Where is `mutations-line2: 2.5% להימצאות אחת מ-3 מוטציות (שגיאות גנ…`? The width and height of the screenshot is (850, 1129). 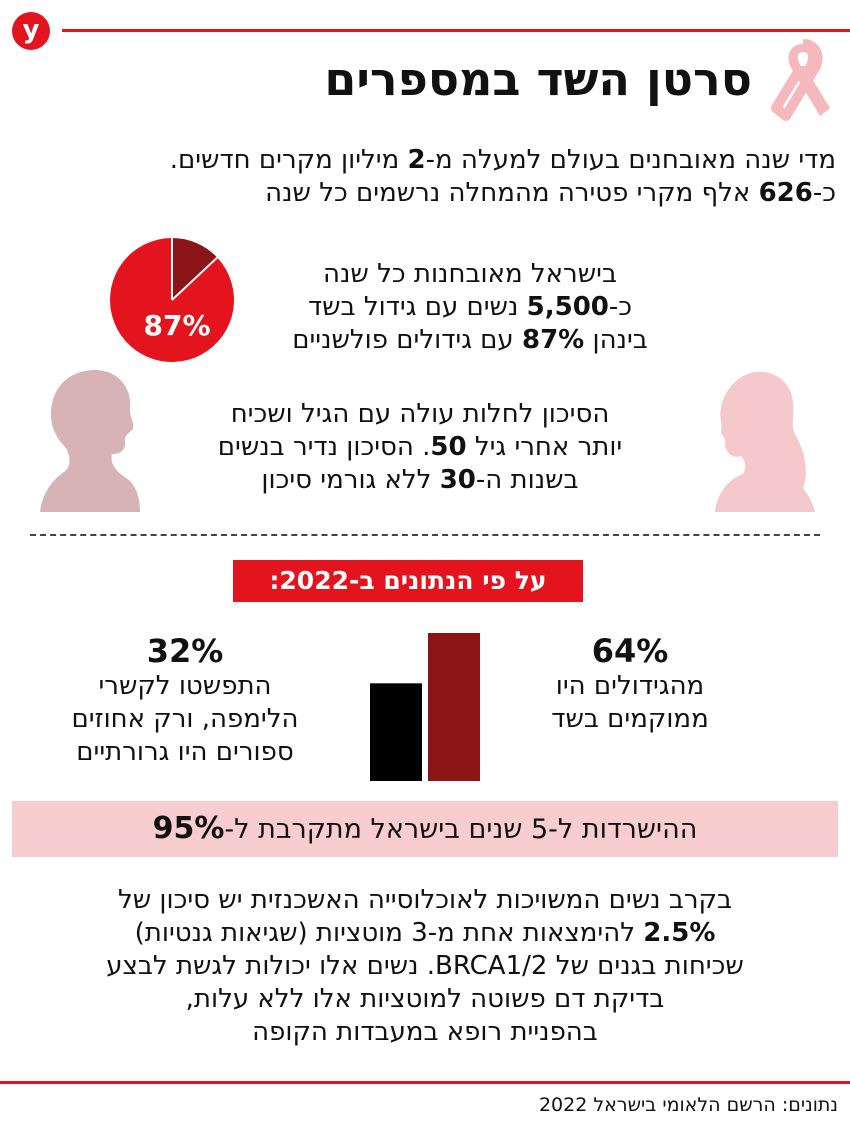 mutations-line2: 2.5% להימצאות אחת מ-3 מוטציות (שגיאות גנ… is located at coordinates (425, 933).